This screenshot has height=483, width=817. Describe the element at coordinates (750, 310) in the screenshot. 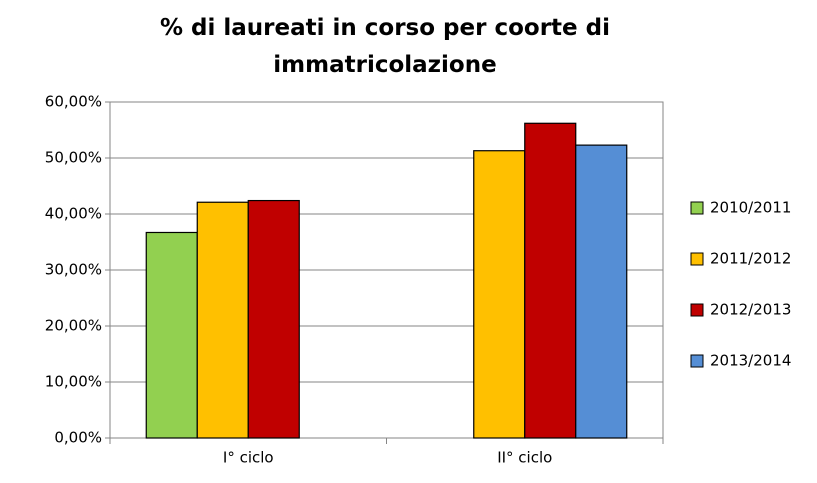

I see `legend-label: 2012/2013` at that location.